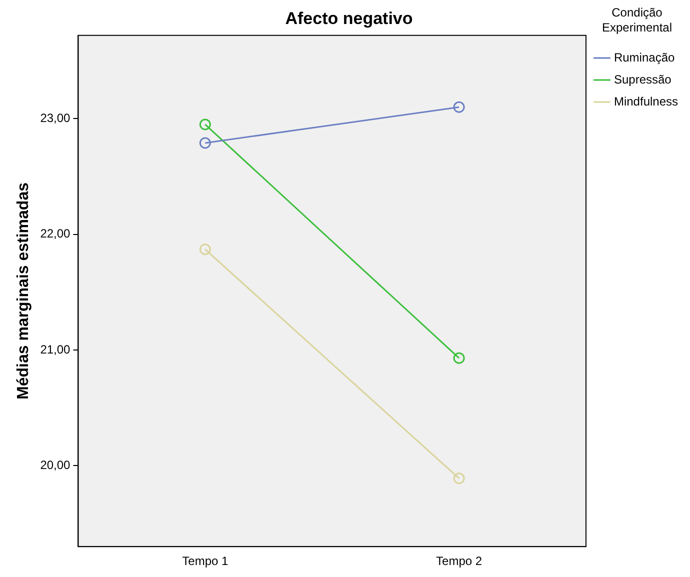  Describe the element at coordinates (55, 349) in the screenshot. I see `y-tick-label: 21,00` at that location.